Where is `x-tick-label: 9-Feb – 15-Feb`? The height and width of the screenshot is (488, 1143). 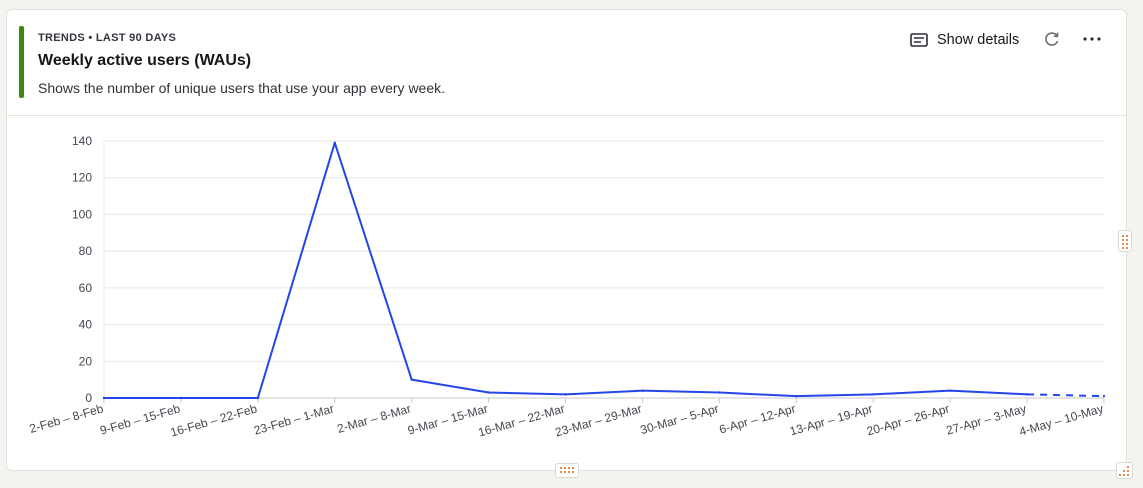 x-tick-label: 9-Feb – 15-Feb is located at coordinates (140, 419).